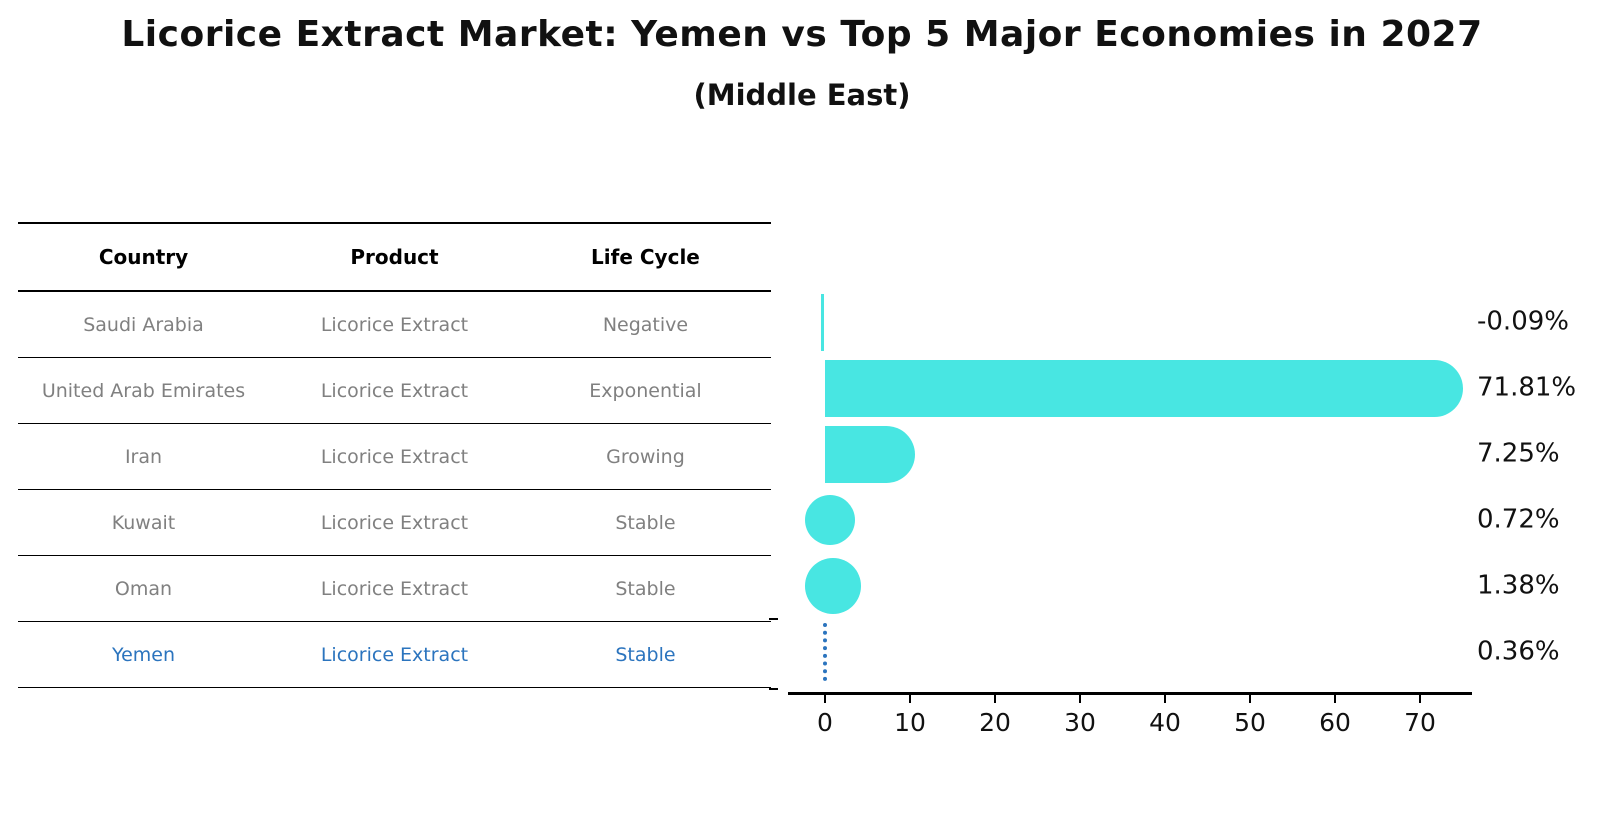  Describe the element at coordinates (1518, 453) in the screenshot. I see `value-label-iran: 7.25%` at that location.